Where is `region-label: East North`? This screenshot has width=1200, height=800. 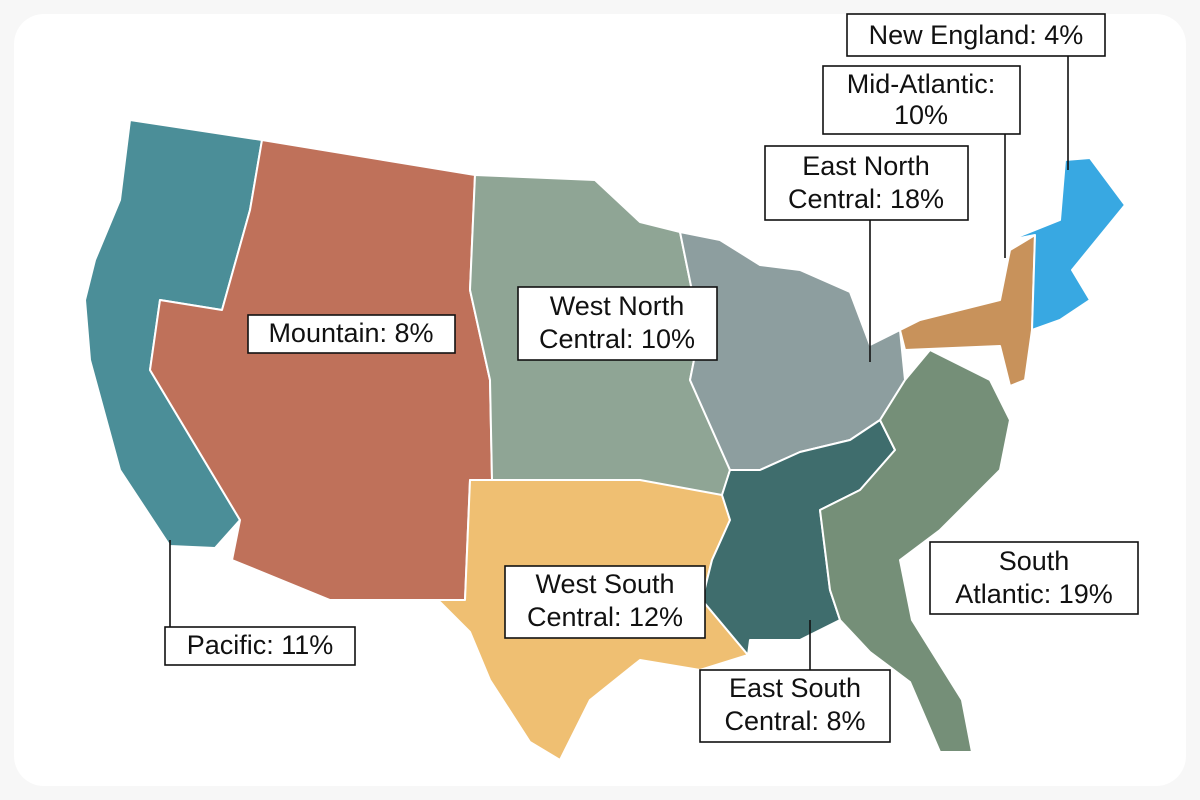 region-label: East North is located at coordinates (866, 166).